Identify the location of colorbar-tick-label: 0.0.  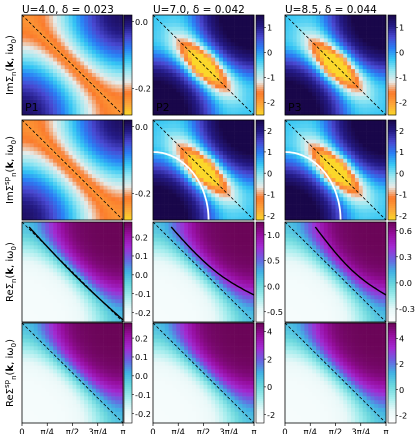
(141, 22).